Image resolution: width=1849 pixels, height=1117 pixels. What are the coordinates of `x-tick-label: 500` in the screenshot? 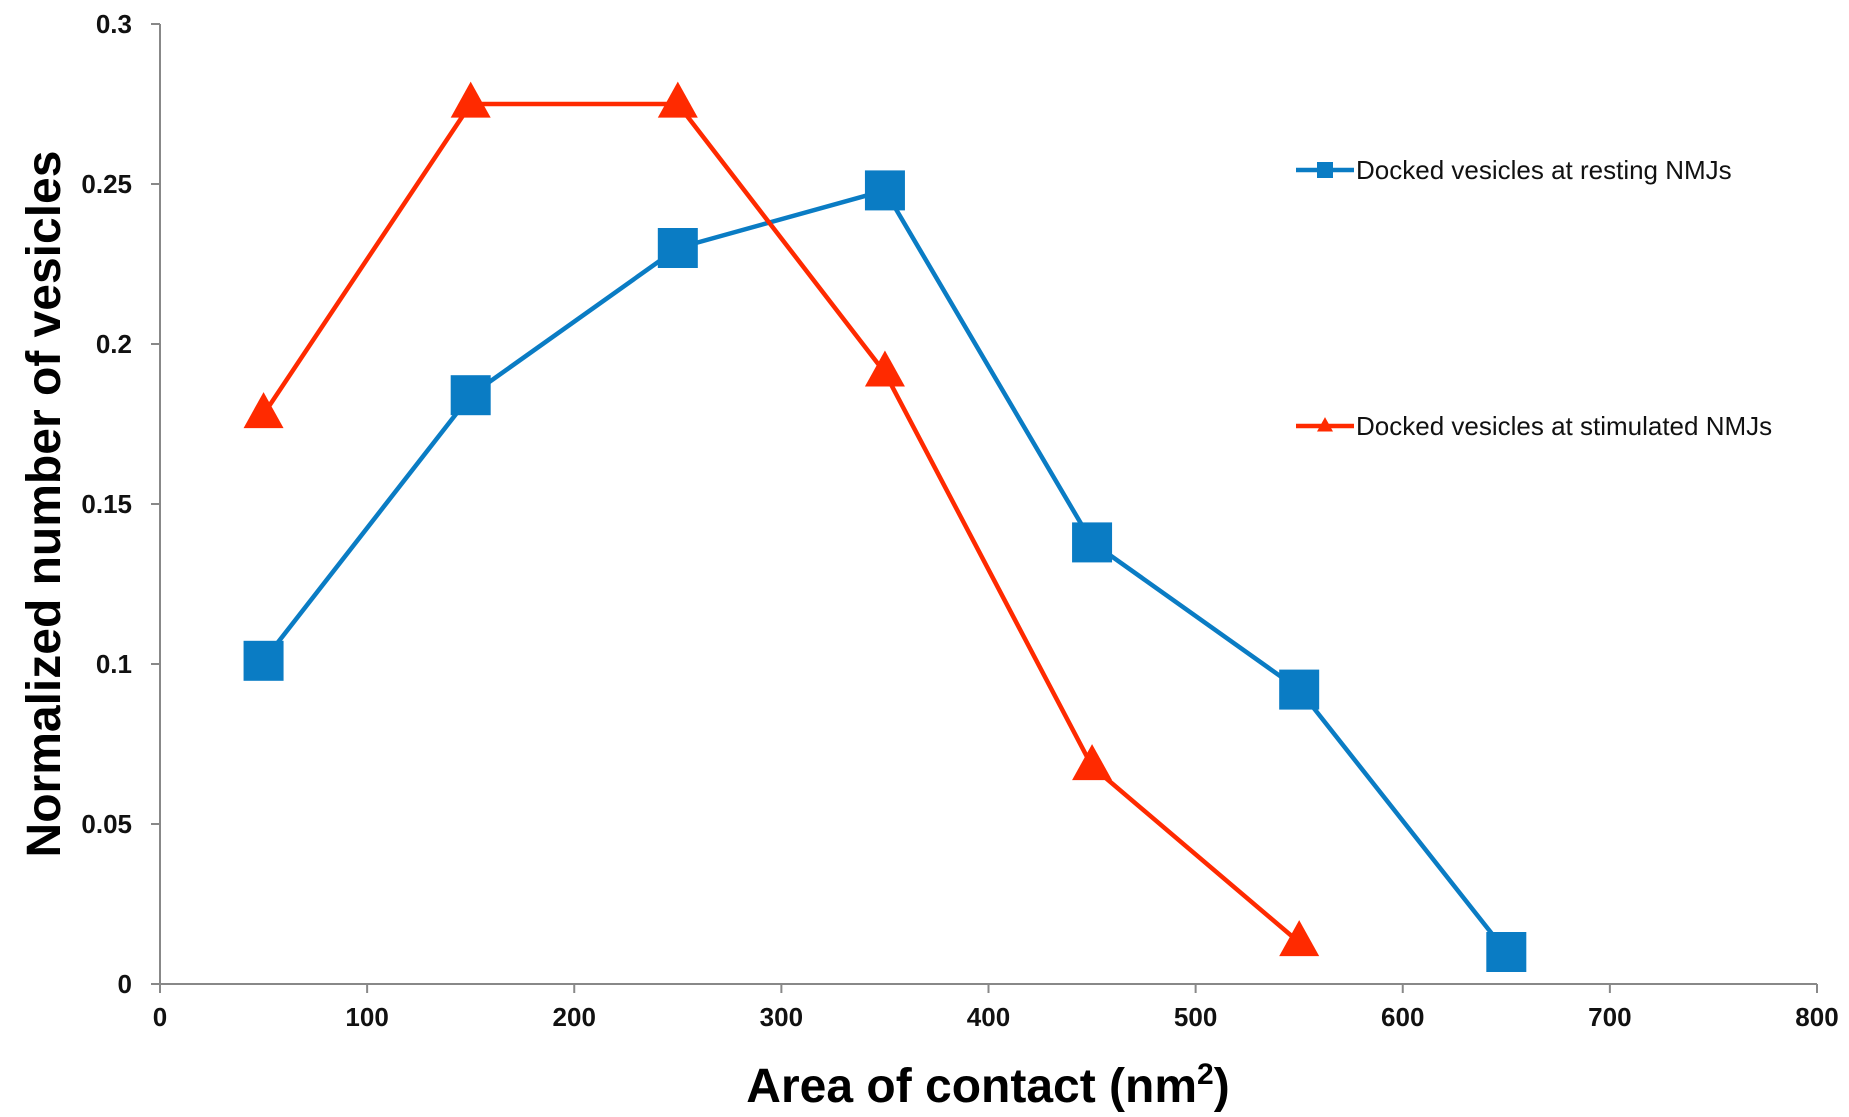 It's located at (1195, 1017).